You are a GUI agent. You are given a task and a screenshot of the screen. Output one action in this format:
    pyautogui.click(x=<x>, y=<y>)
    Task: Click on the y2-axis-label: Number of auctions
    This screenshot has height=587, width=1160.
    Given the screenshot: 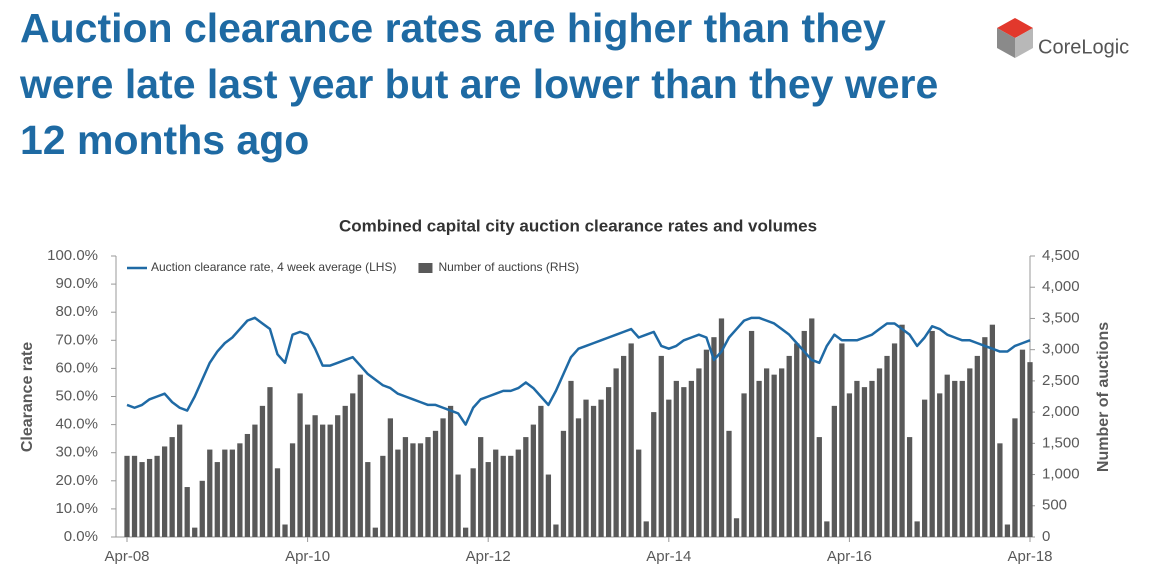 What is the action you would take?
    pyautogui.click(x=1103, y=397)
    